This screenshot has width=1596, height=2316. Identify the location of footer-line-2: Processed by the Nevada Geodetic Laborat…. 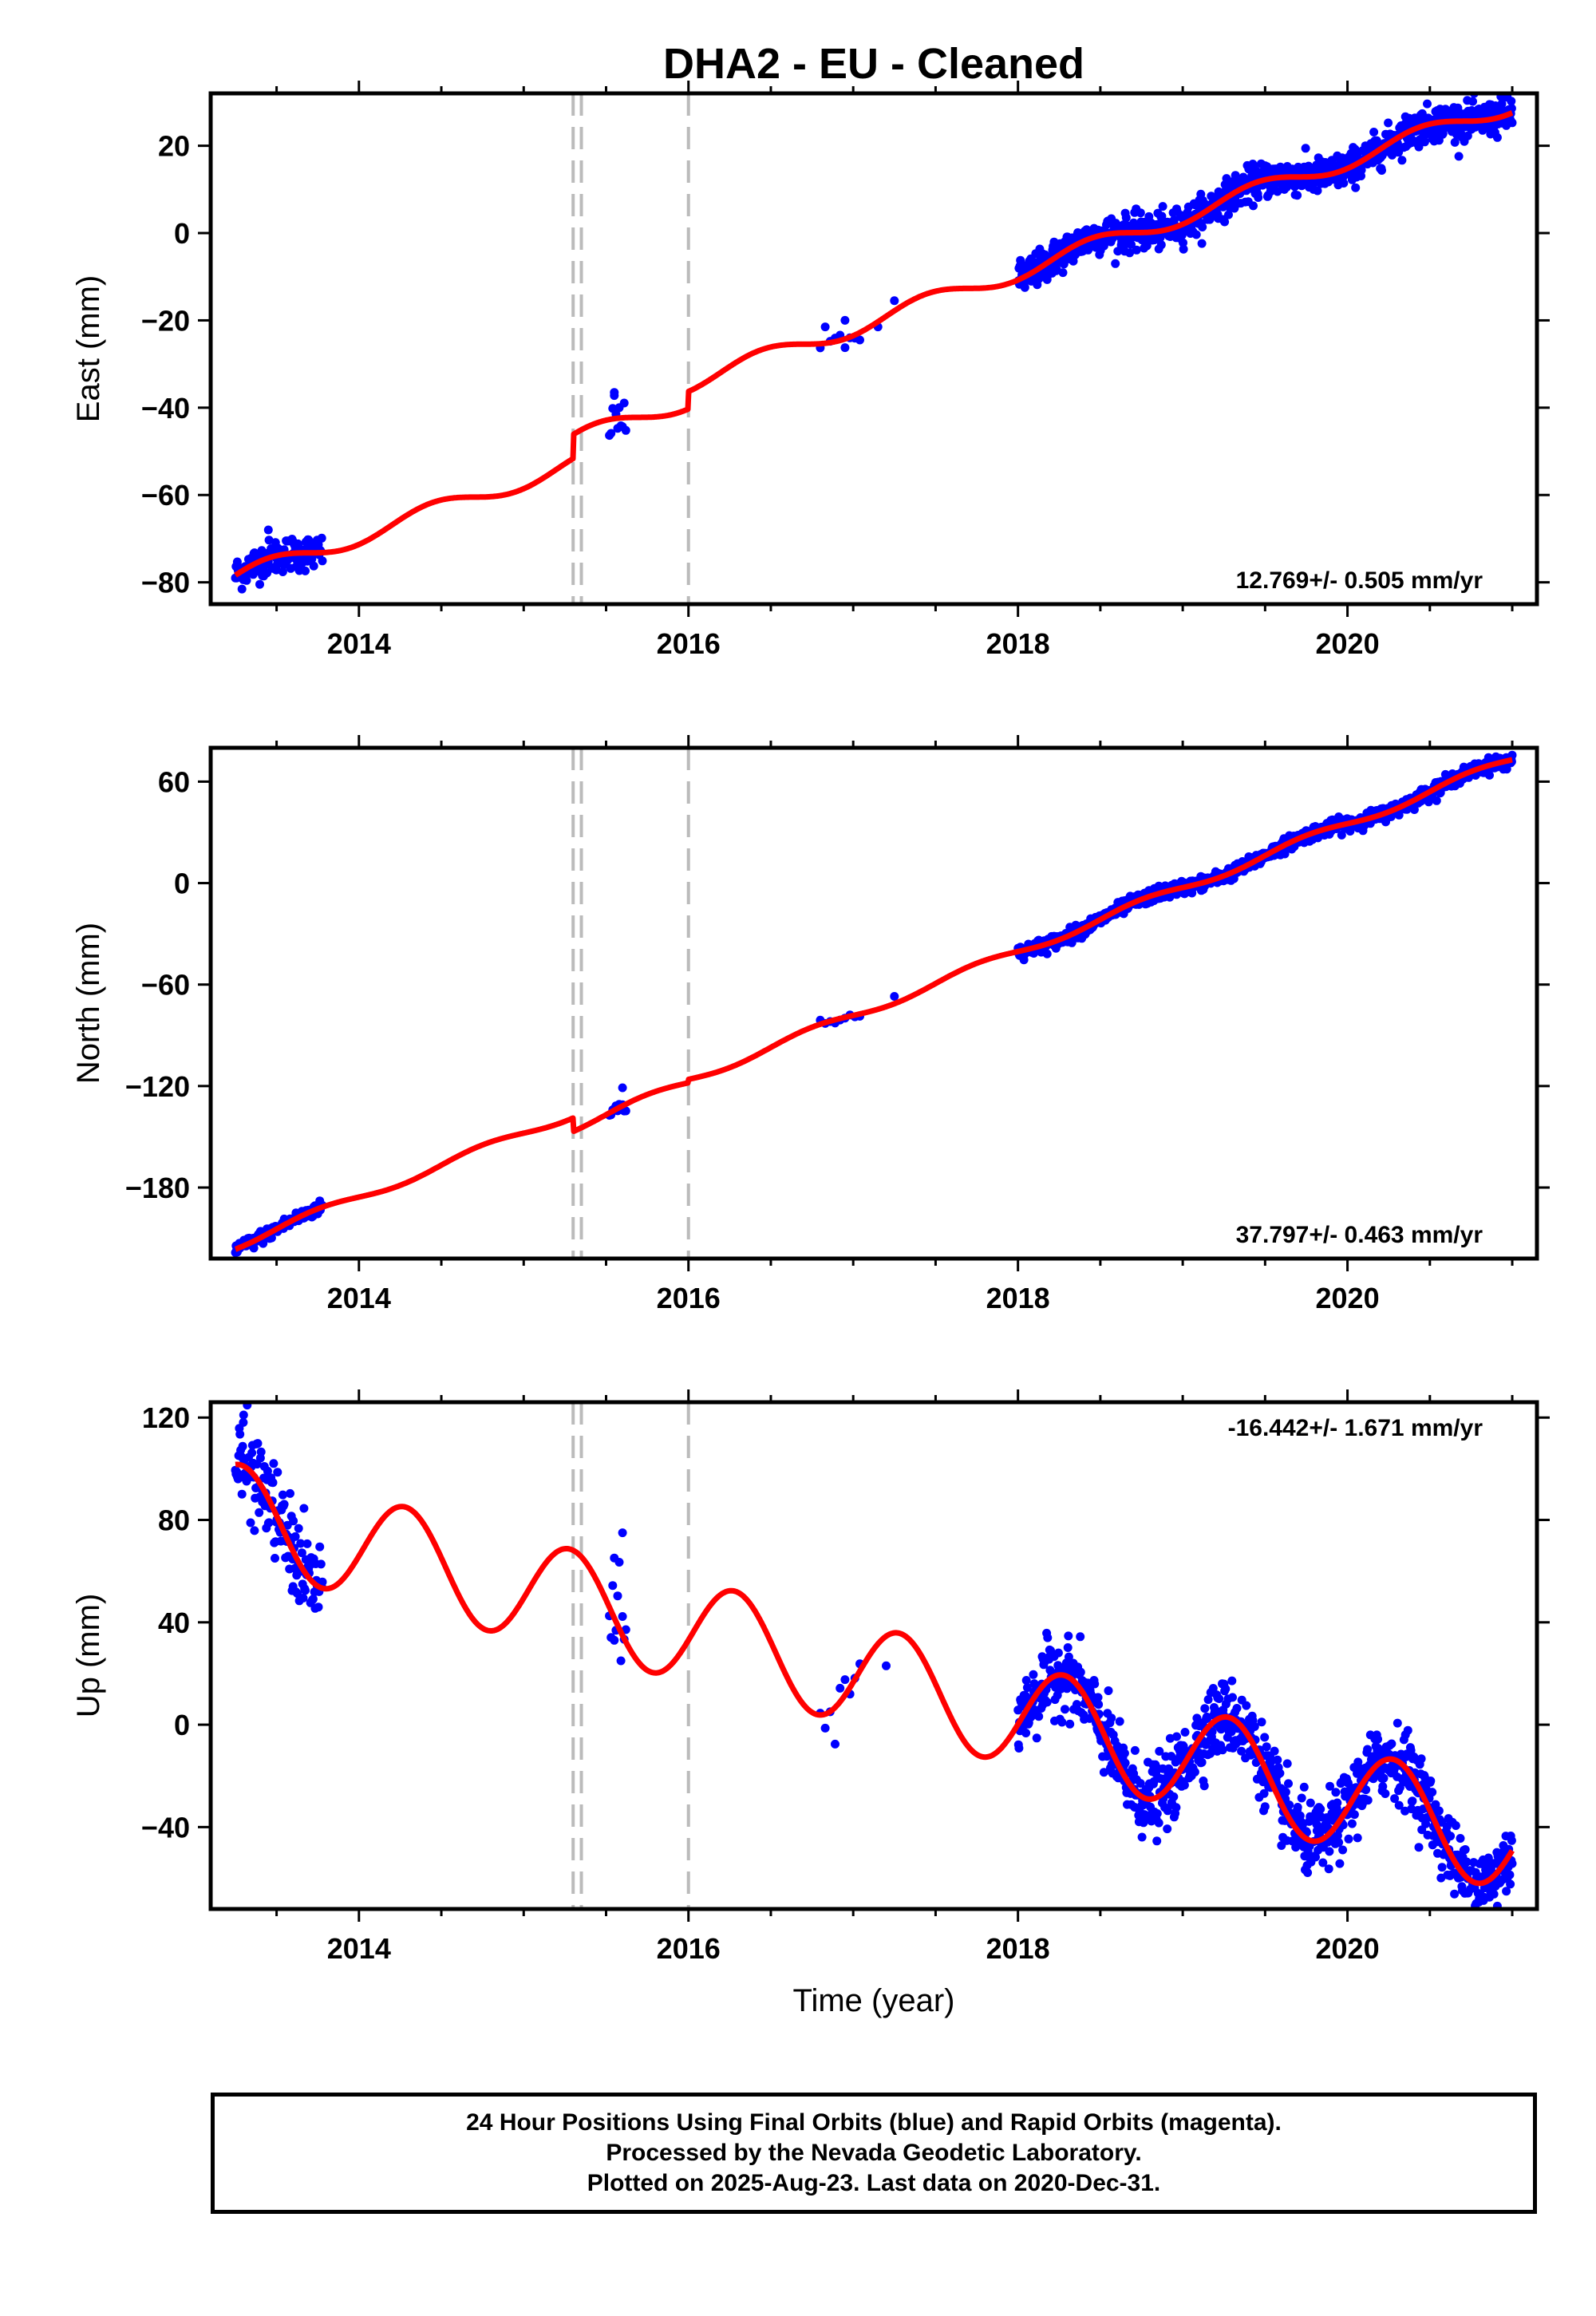
(874, 2153).